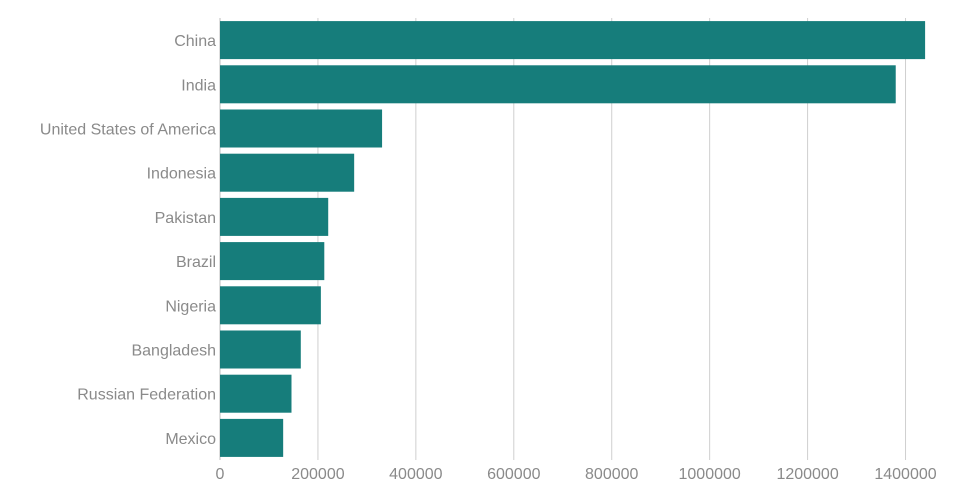  What do you see at coordinates (173, 351) in the screenshot?
I see `category-label: Bangladesh` at bounding box center [173, 351].